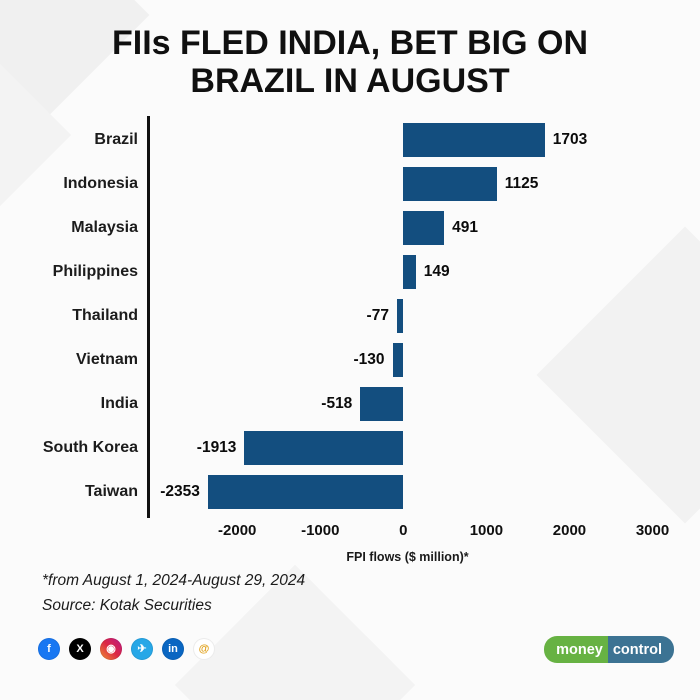 The width and height of the screenshot is (700, 700). What do you see at coordinates (576, 649) in the screenshot?
I see `brand-money: money` at bounding box center [576, 649].